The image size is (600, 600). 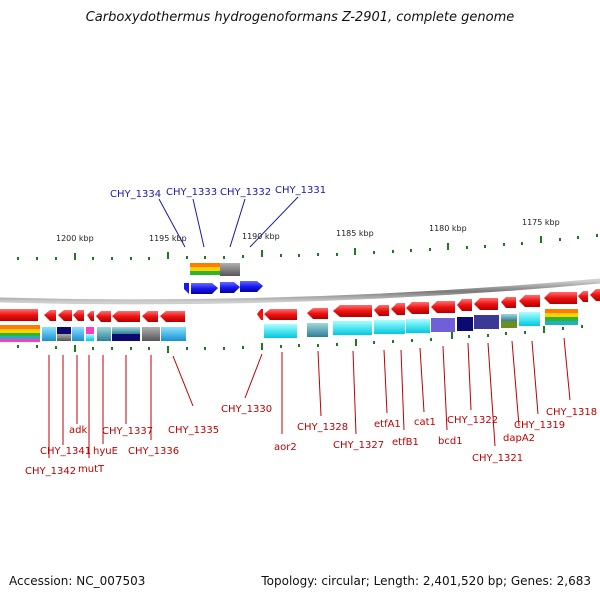 What do you see at coordinates (307, 247) in the screenshot?
I see `ruler-ticks-upper` at bounding box center [307, 247].